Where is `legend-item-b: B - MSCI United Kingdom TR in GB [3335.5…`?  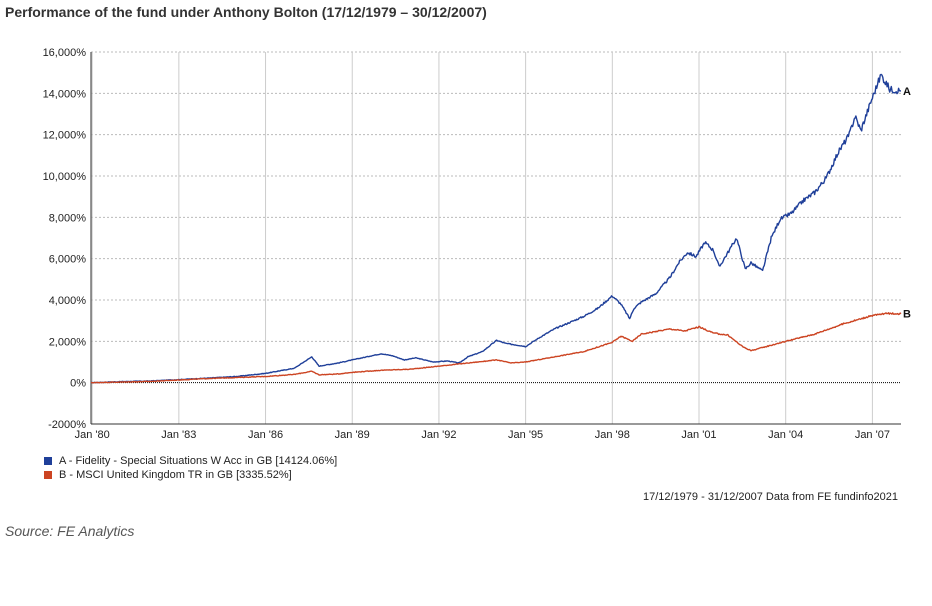 legend-item-b: B - MSCI United Kingdom TR in GB [3335.5… is located at coordinates (190, 475).